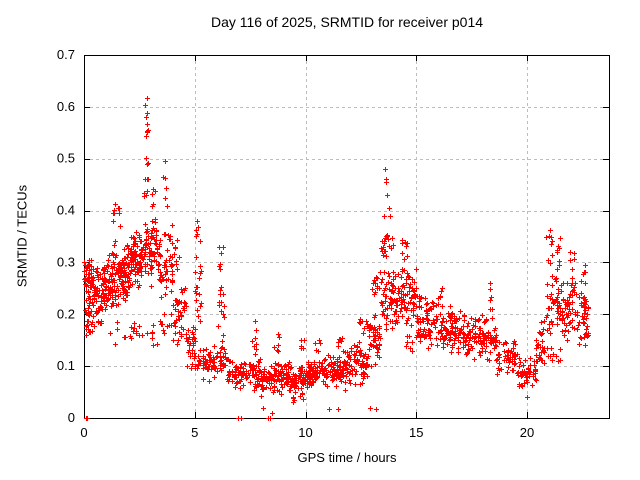 Image resolution: width=640 pixels, height=480 pixels. What do you see at coordinates (194, 432) in the screenshot?
I see `x-tick-label: 5` at bounding box center [194, 432].